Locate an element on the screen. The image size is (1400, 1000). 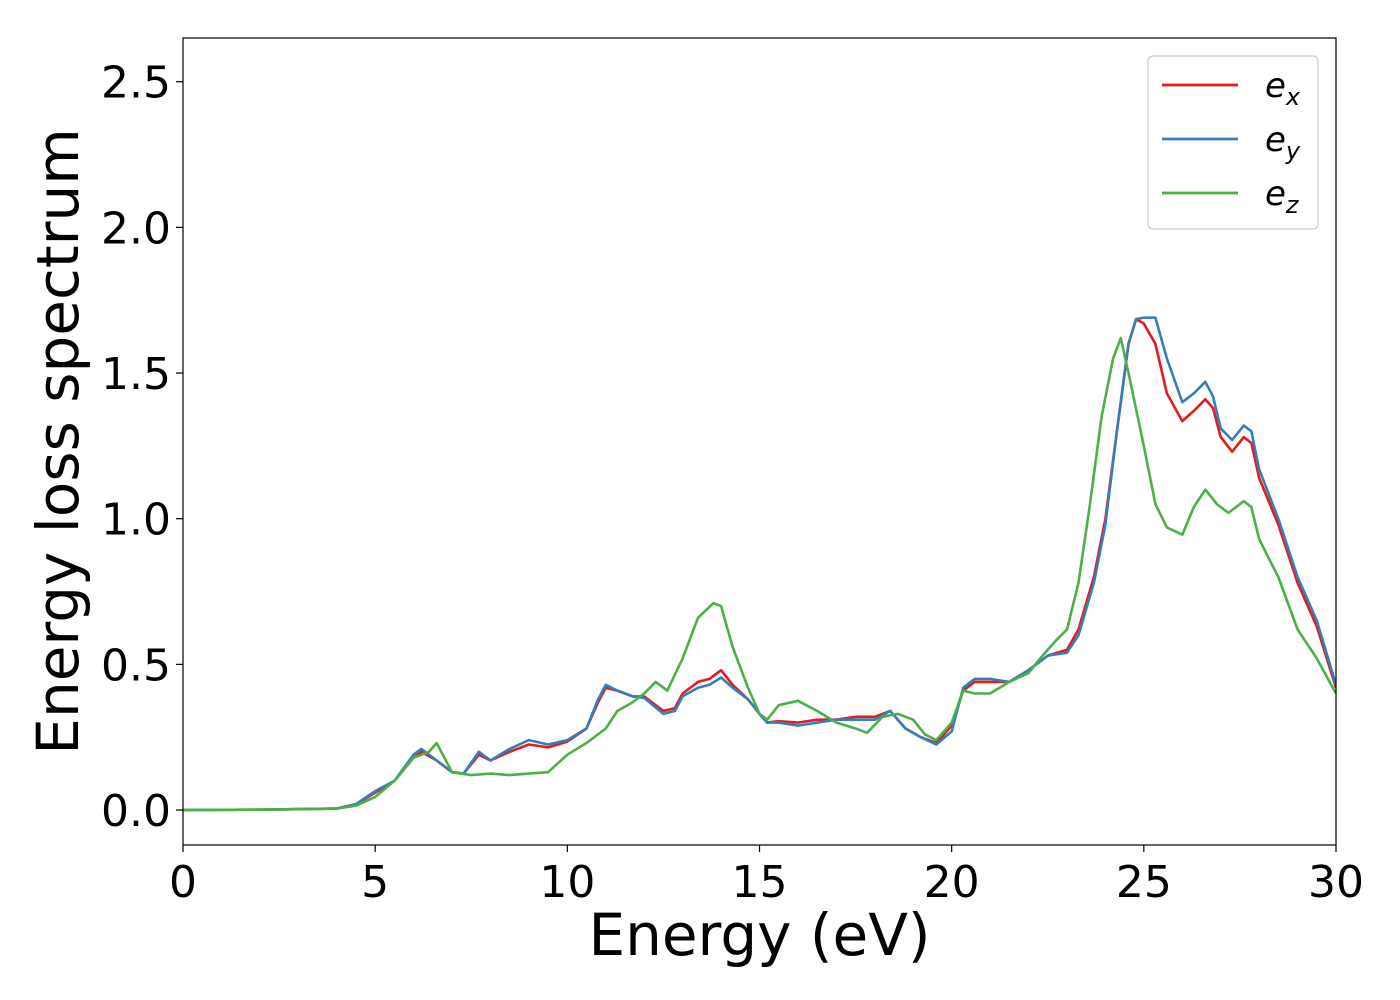
legend-box is located at coordinates (1233, 142).